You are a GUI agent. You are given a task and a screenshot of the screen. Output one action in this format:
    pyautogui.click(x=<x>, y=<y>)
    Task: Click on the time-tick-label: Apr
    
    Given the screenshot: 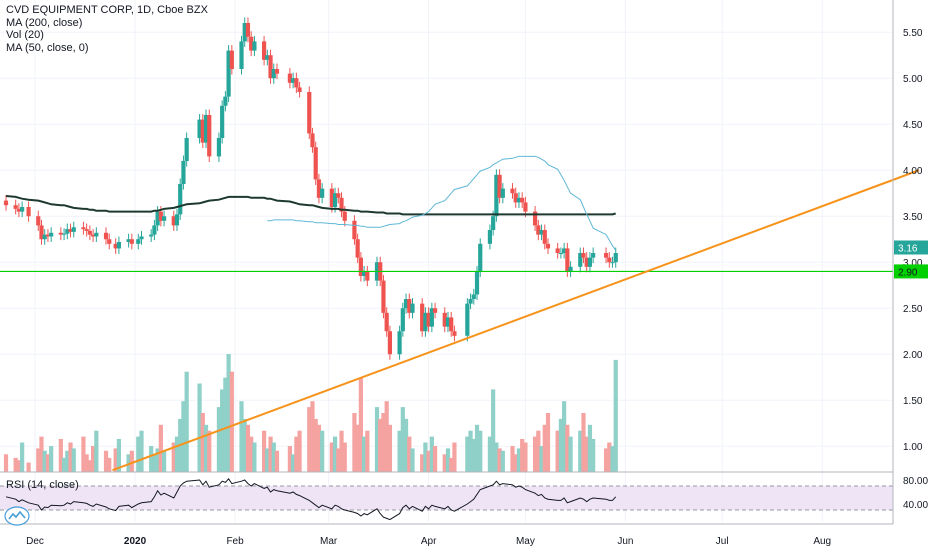 What is the action you would take?
    pyautogui.click(x=429, y=541)
    